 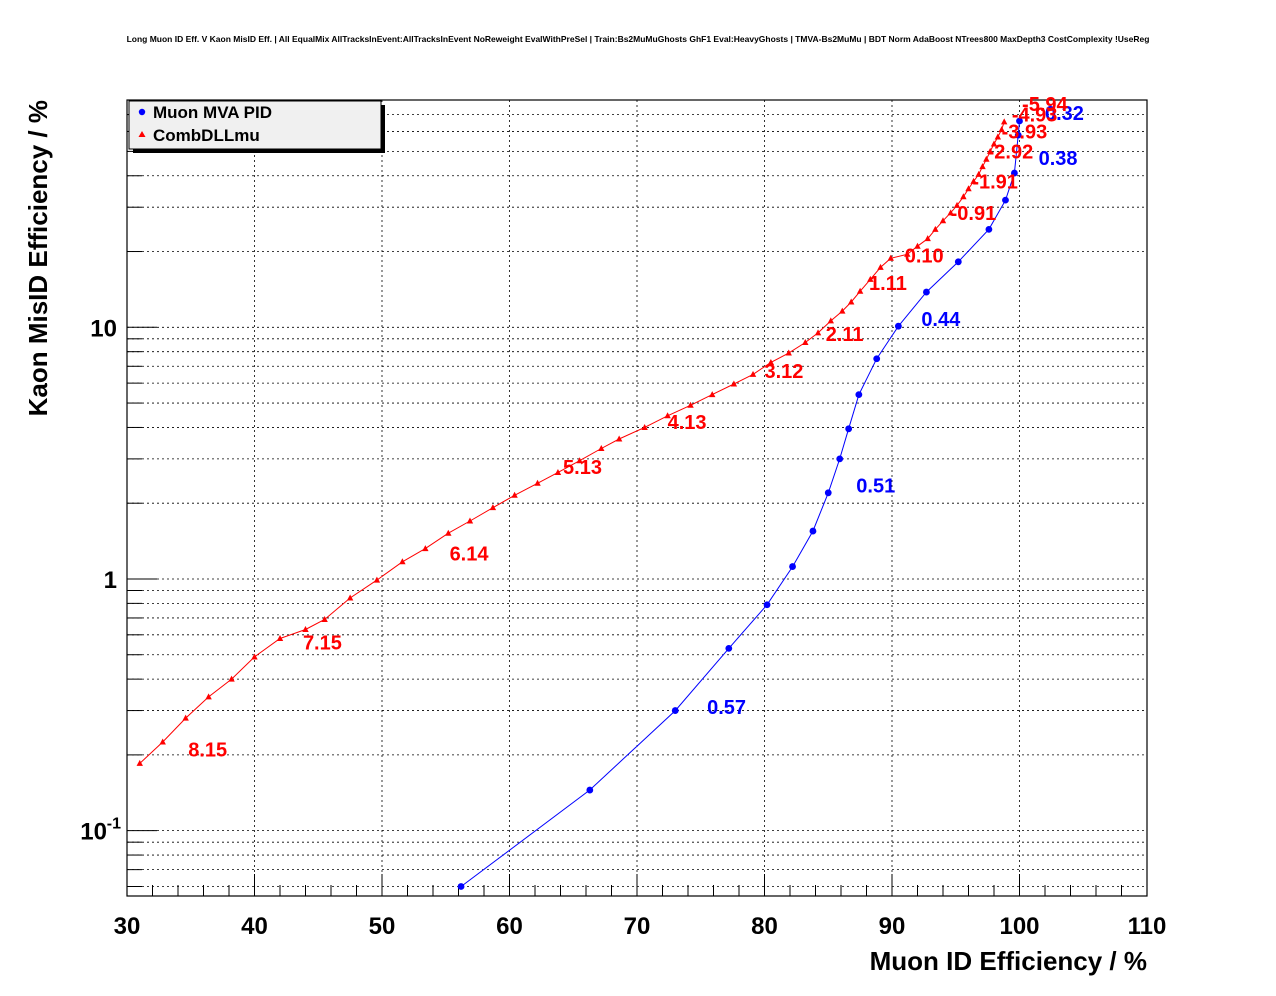 What do you see at coordinates (924, 256) in the screenshot?
I see `threshold-label: 0.10` at bounding box center [924, 256].